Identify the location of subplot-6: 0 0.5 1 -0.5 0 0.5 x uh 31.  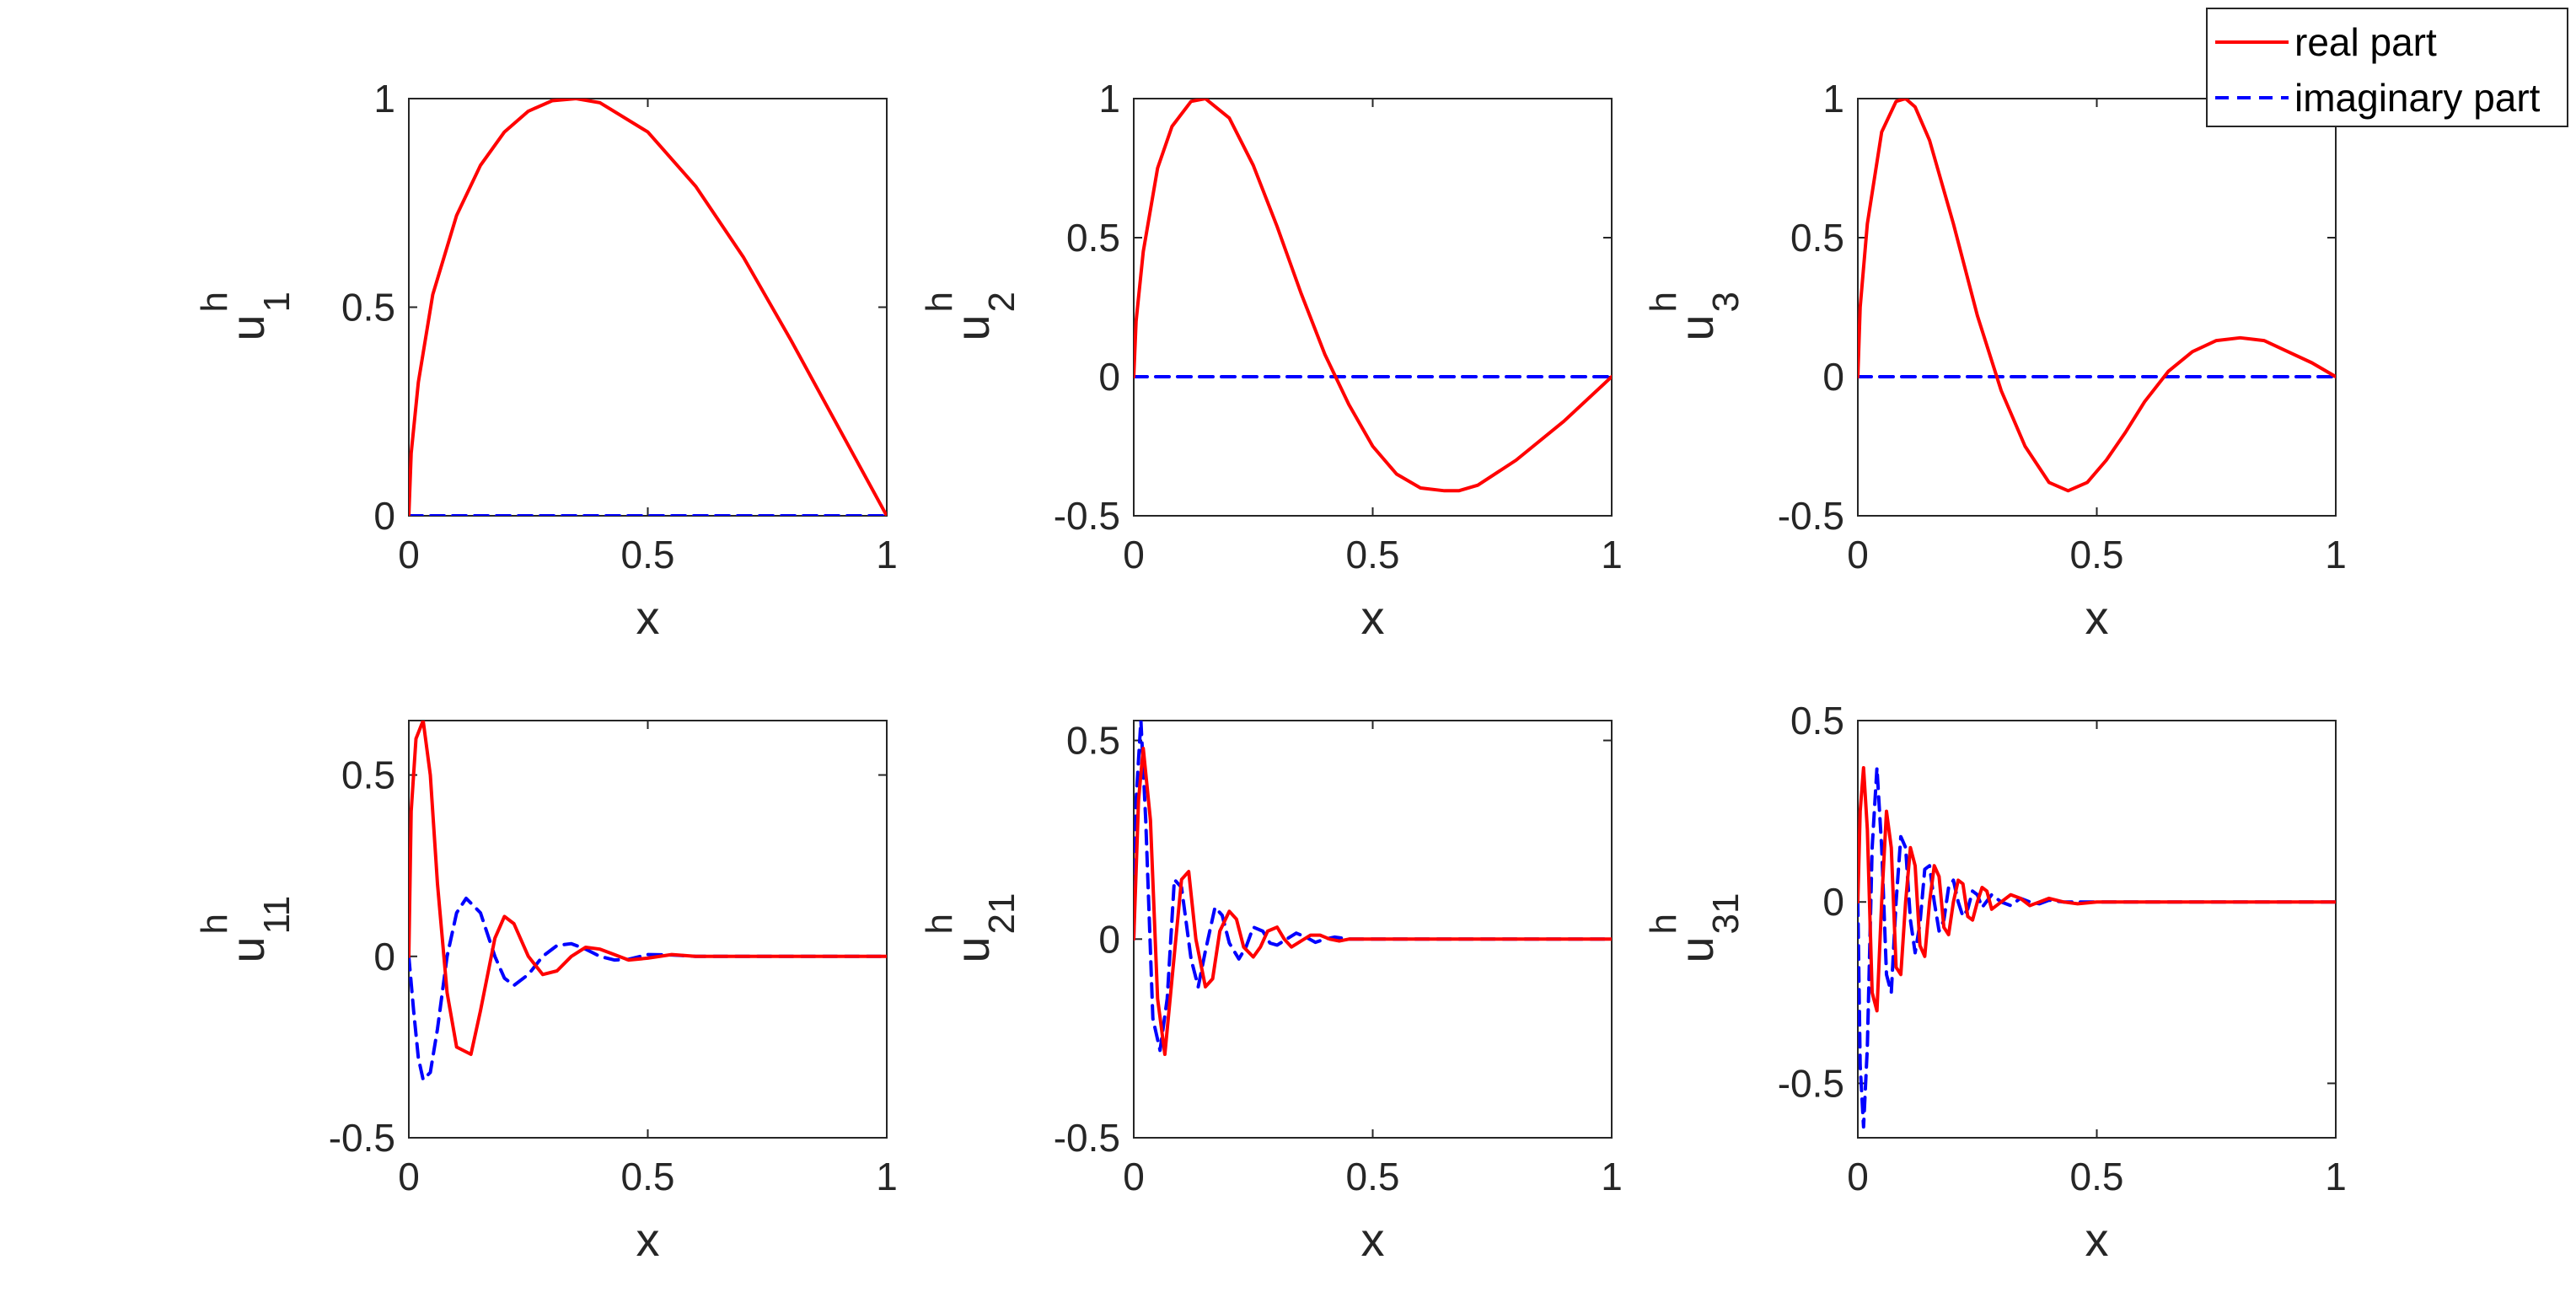
(1995, 982).